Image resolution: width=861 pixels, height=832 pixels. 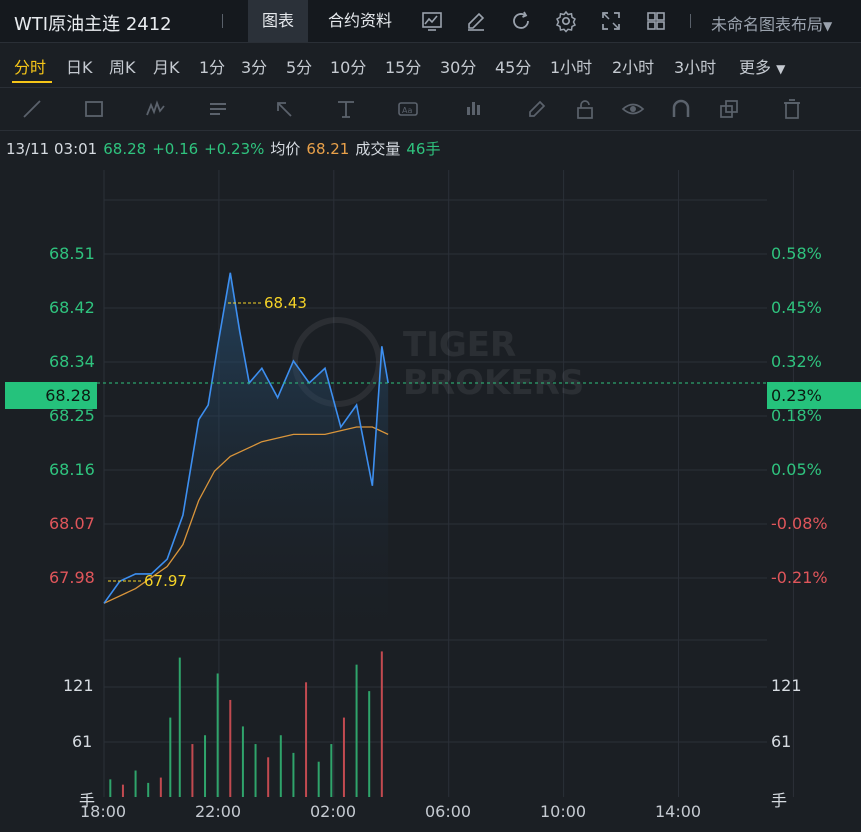 What do you see at coordinates (87, 800) in the screenshot?
I see `volume-unit-left: 手` at bounding box center [87, 800].